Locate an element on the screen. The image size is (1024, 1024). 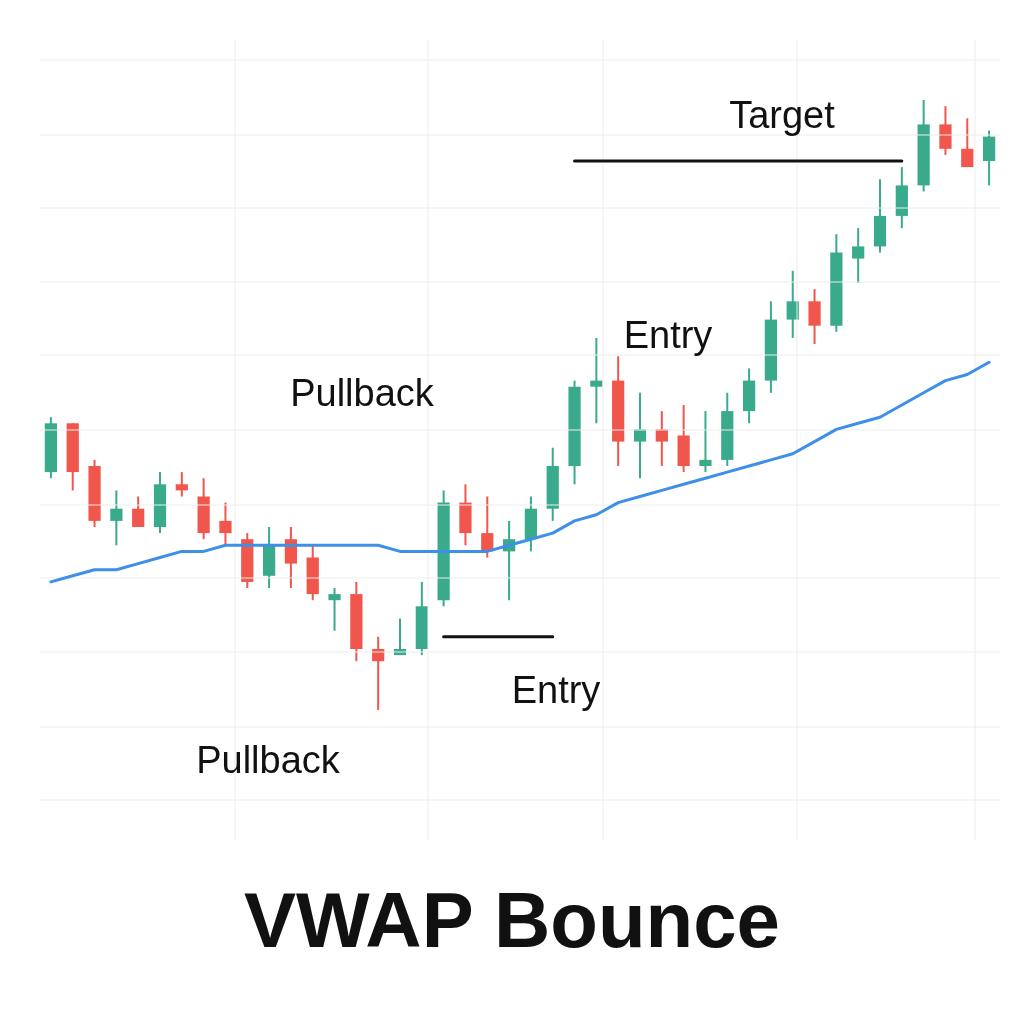
annotation: Pullback is located at coordinates (362, 393).